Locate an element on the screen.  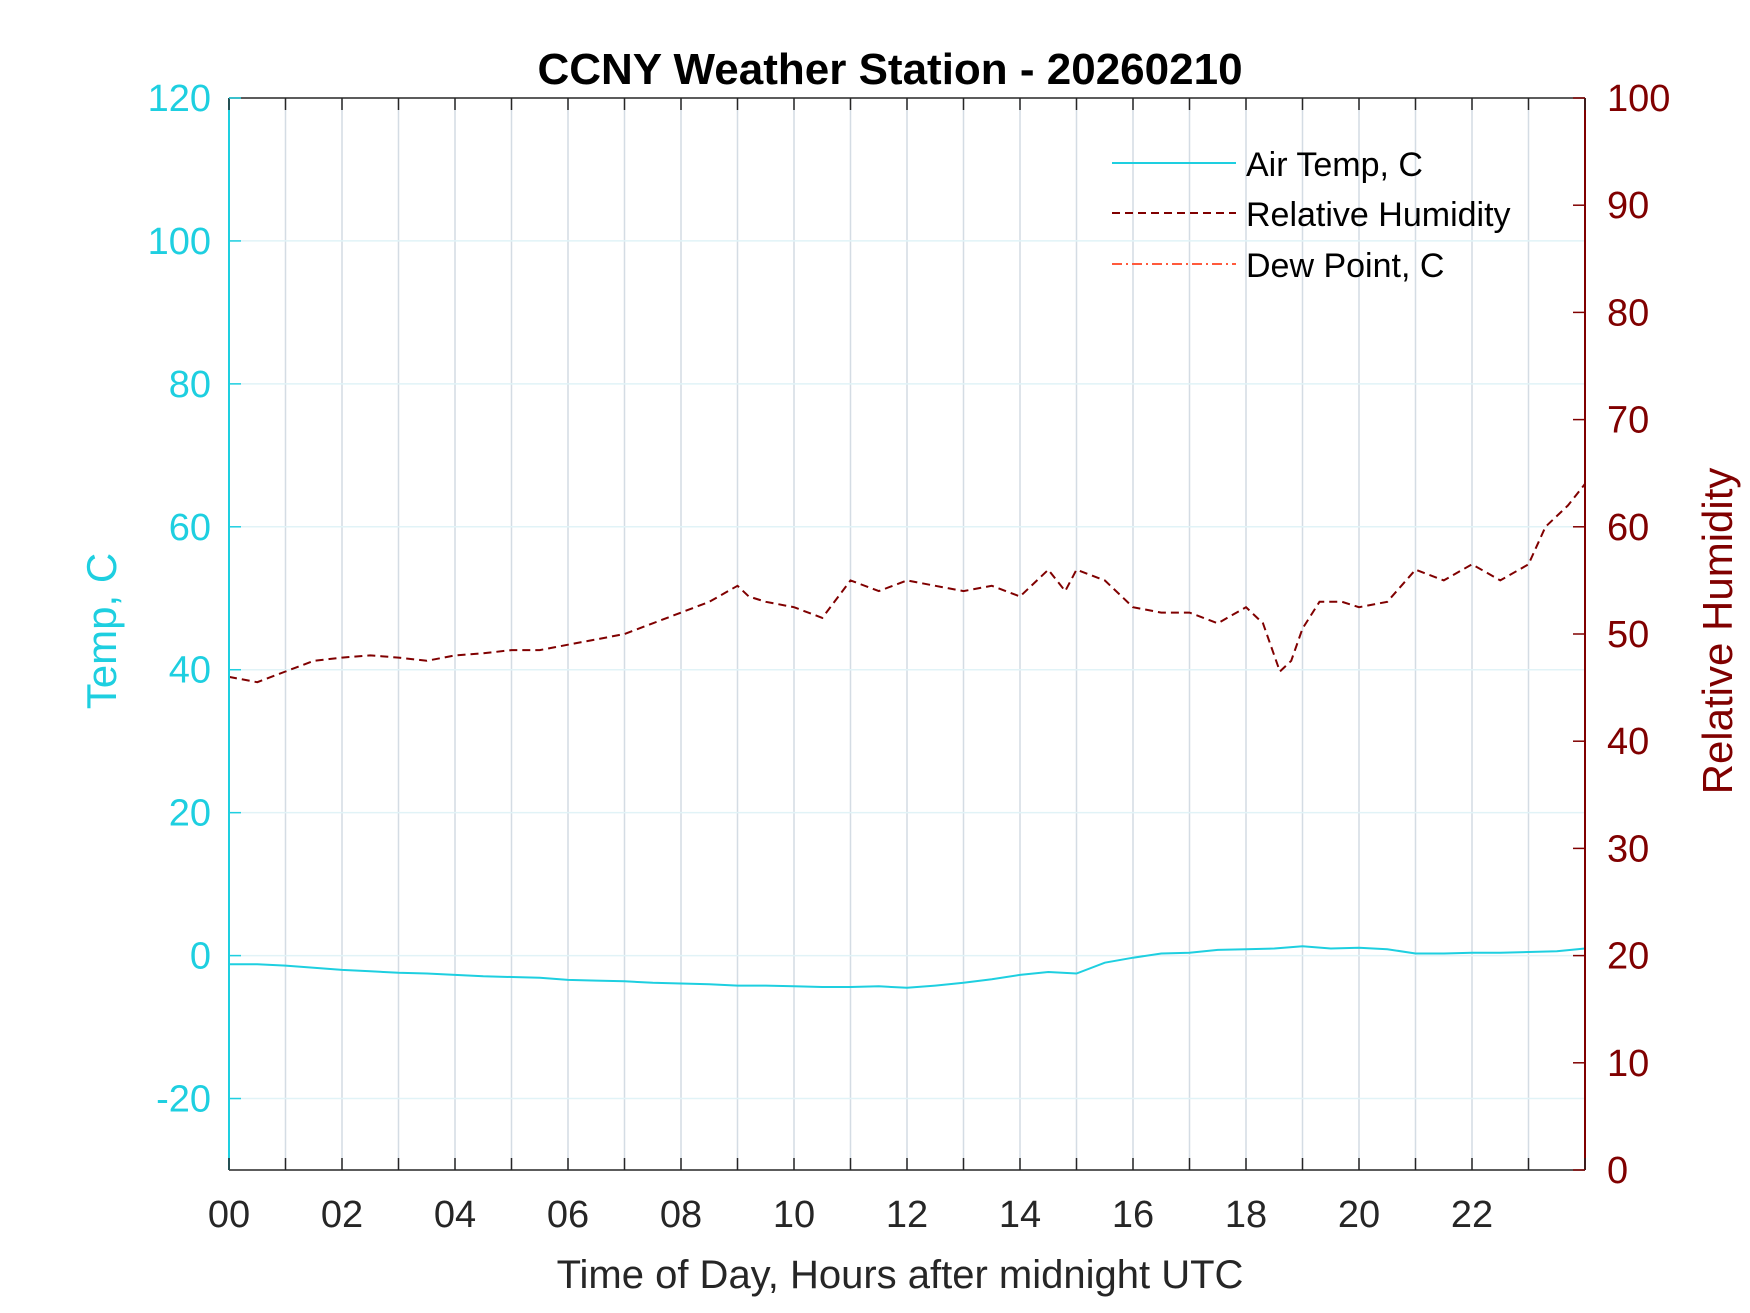
legend-label-relative-humidity: Relative Humidity is located at coordinates (1378, 215).